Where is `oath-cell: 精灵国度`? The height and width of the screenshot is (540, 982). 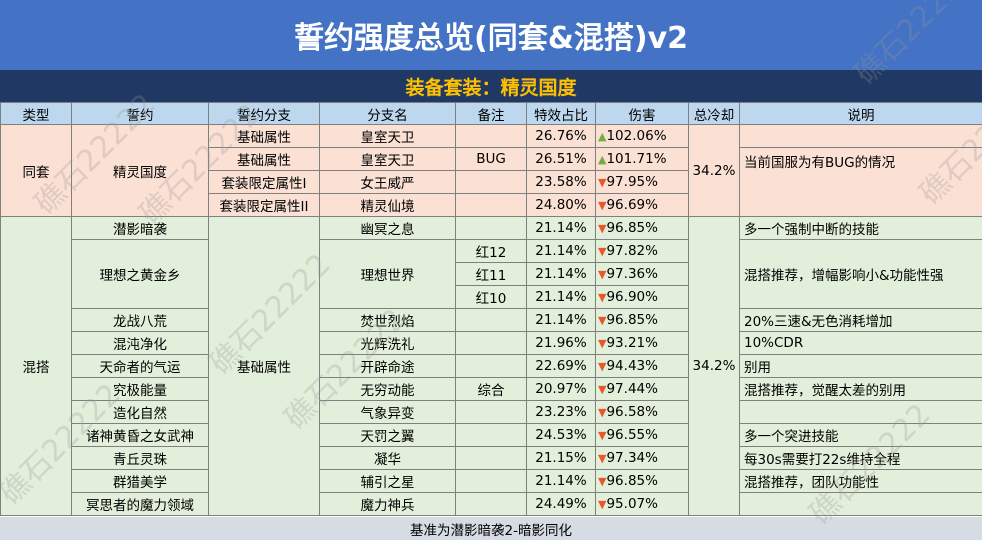 oath-cell: 精灵国度 is located at coordinates (140, 170).